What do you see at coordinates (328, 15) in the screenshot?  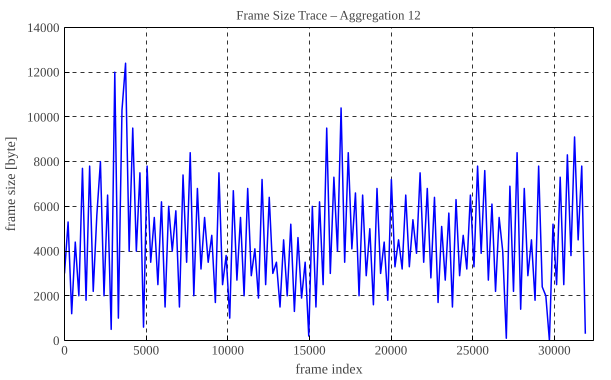 I see `chart-title: Frame Size Trace – Aggregation 12` at bounding box center [328, 15].